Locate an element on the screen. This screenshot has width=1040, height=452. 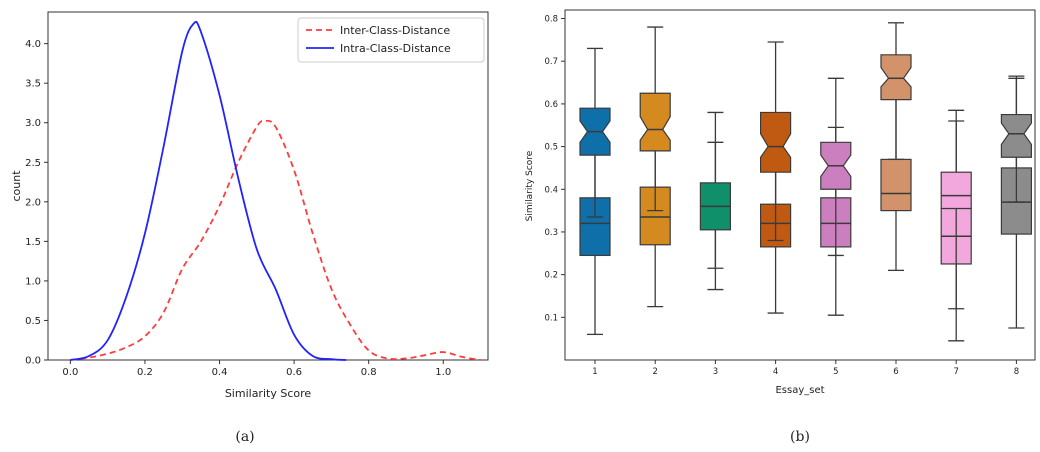
box-7-upper is located at coordinates (956, 209).